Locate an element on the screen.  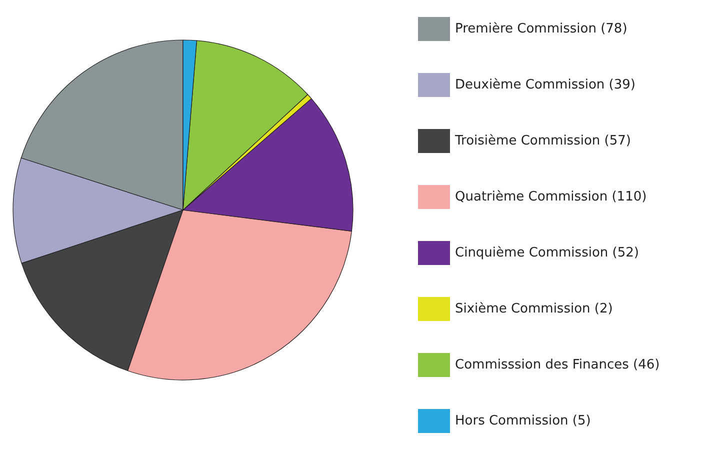
legend-label: Cinquième Commission (52) is located at coordinates (547, 253).